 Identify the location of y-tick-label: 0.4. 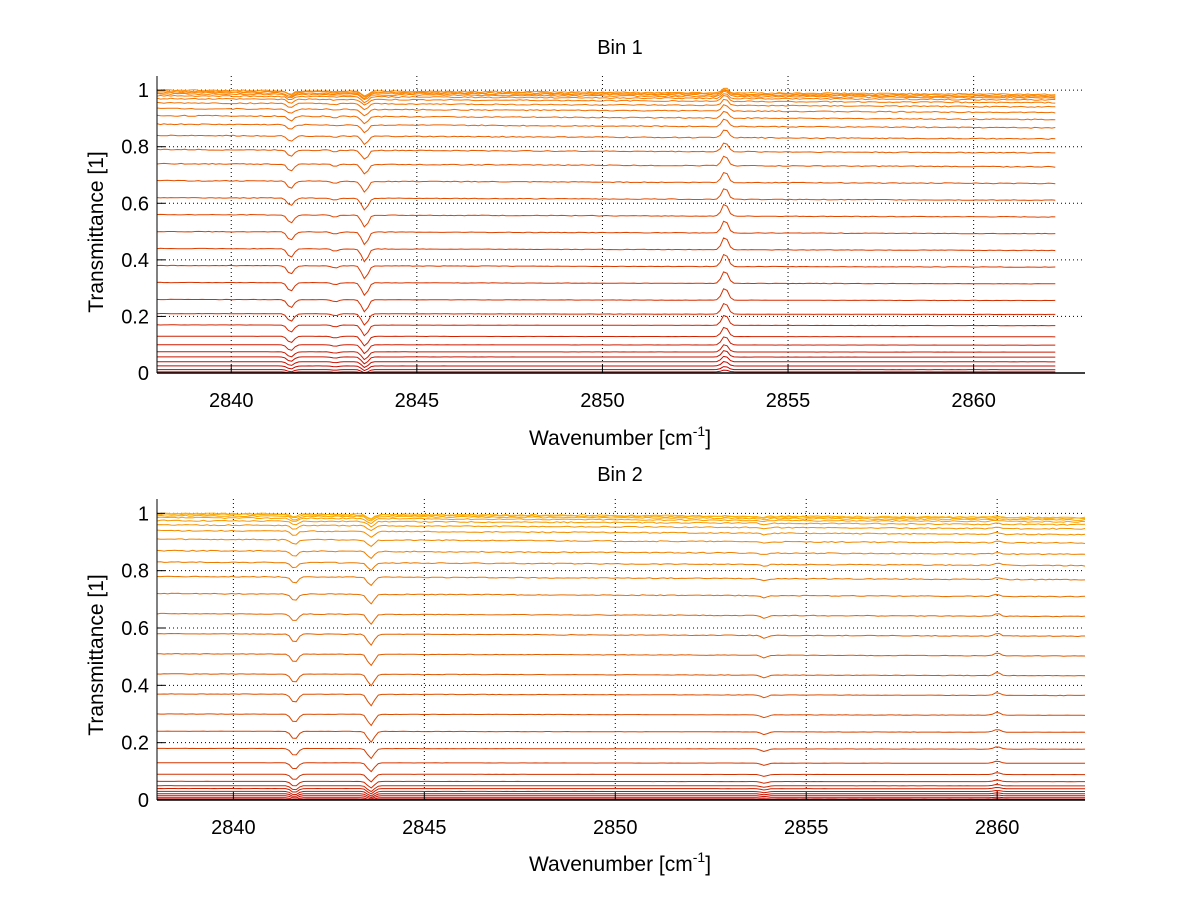
(135, 686).